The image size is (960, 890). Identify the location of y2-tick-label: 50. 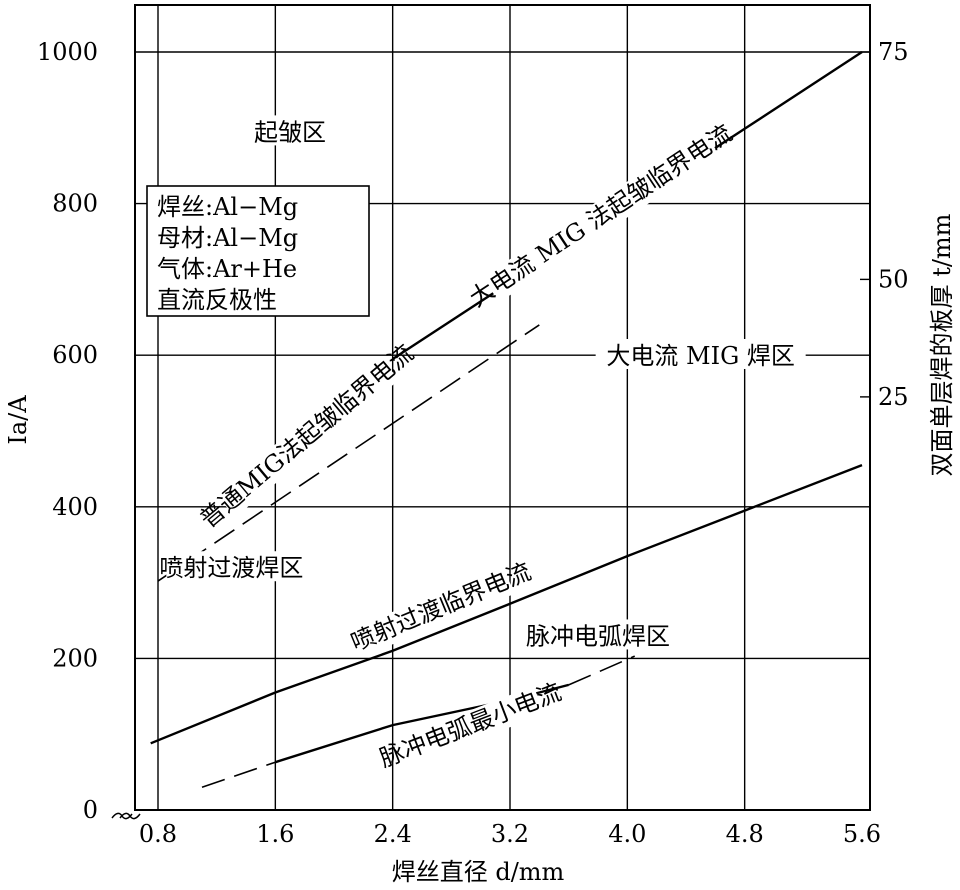
(893, 279).